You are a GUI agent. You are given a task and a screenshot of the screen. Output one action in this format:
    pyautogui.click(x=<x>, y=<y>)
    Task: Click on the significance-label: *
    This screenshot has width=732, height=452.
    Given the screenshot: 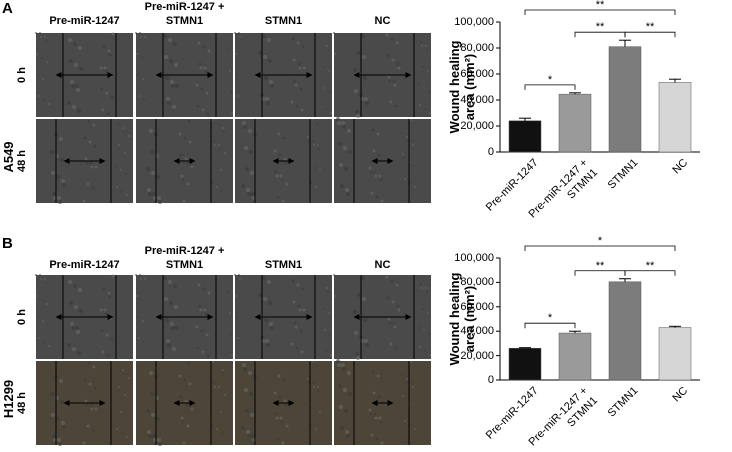 What is the action you would take?
    pyautogui.click(x=550, y=79)
    